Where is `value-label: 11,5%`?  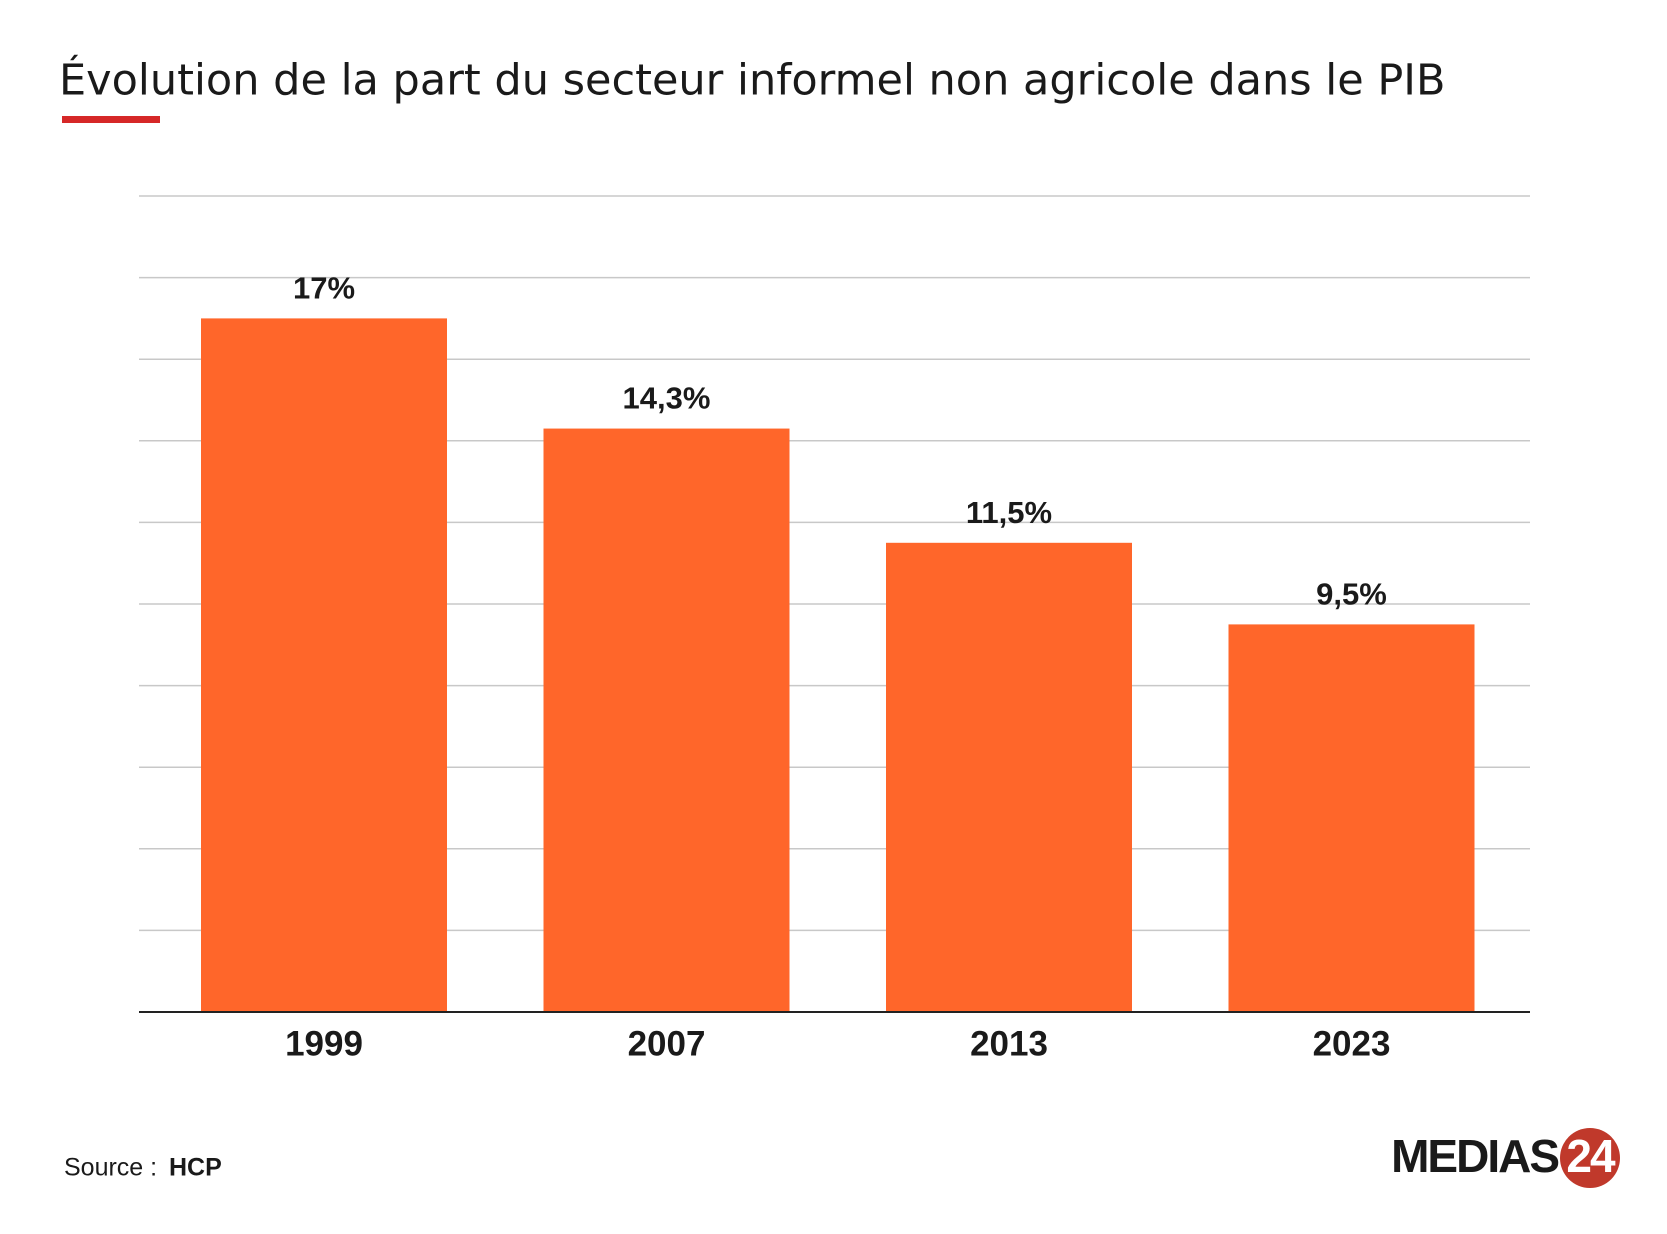 value-label: 11,5% is located at coordinates (1009, 512).